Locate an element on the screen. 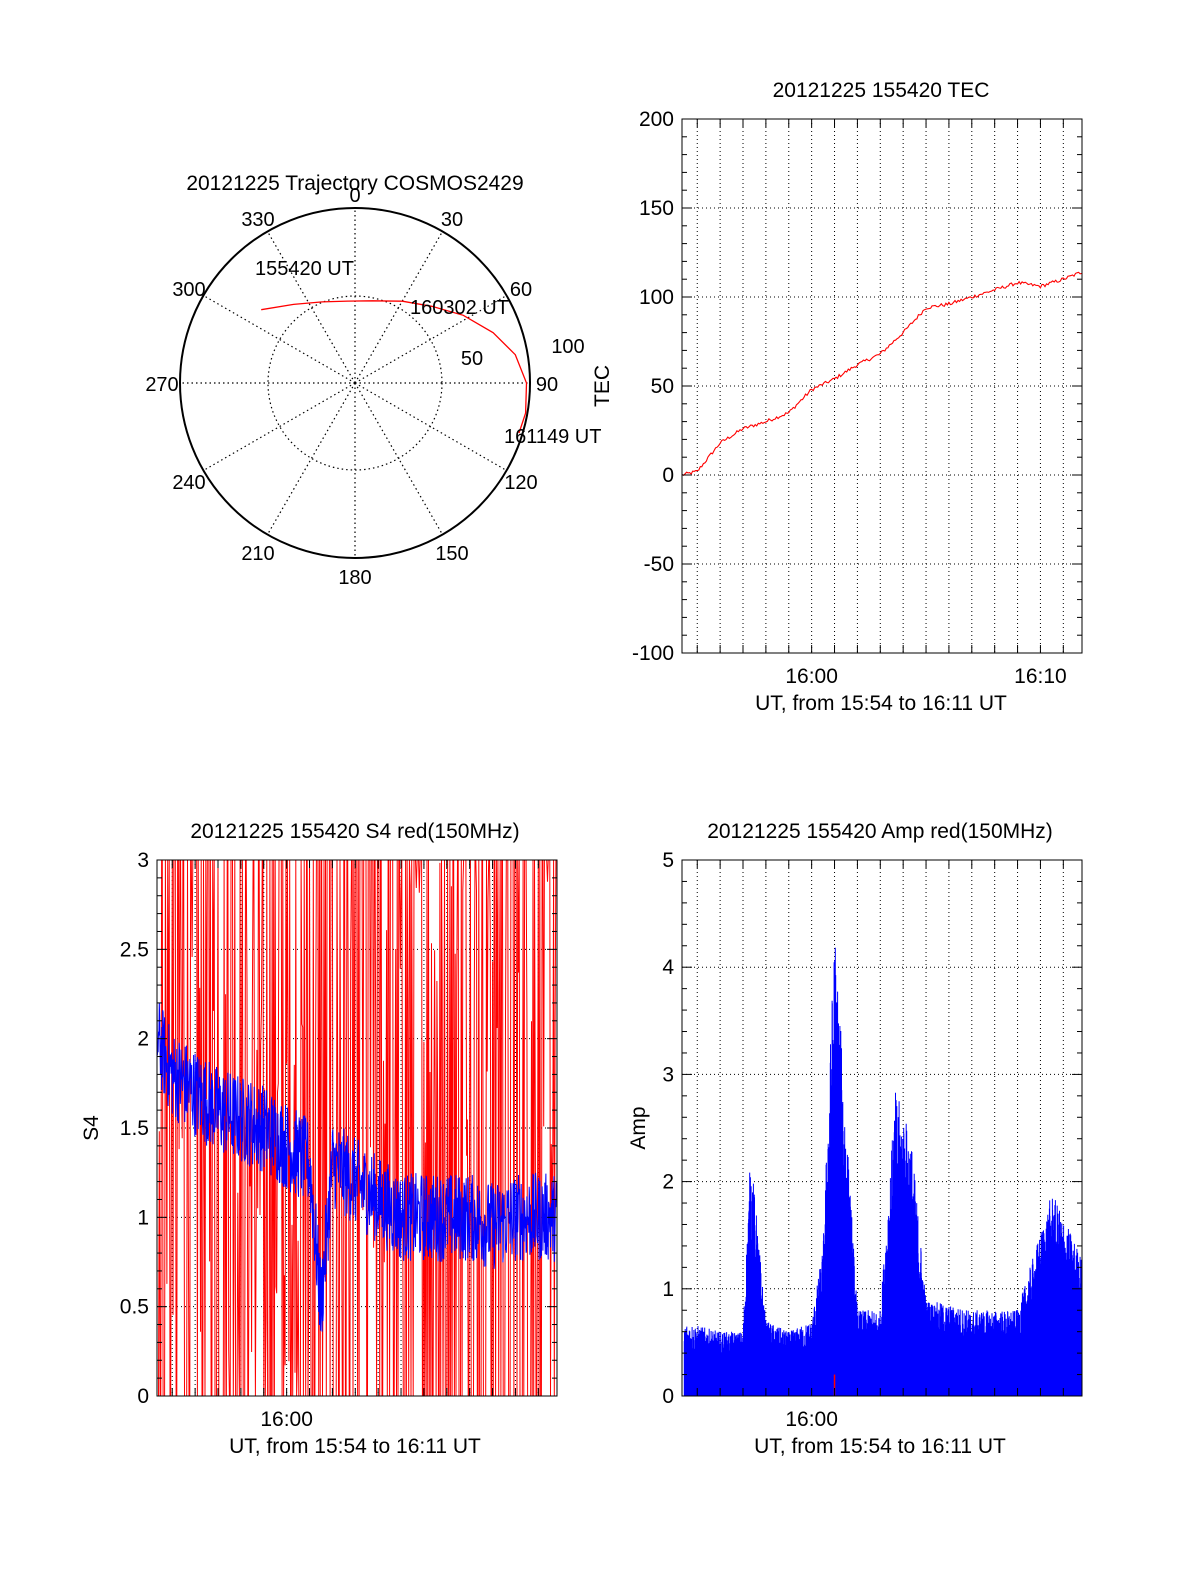 This screenshot has height=1575, width=1200. s4-y-tick-label: 0.5 is located at coordinates (134, 1307).